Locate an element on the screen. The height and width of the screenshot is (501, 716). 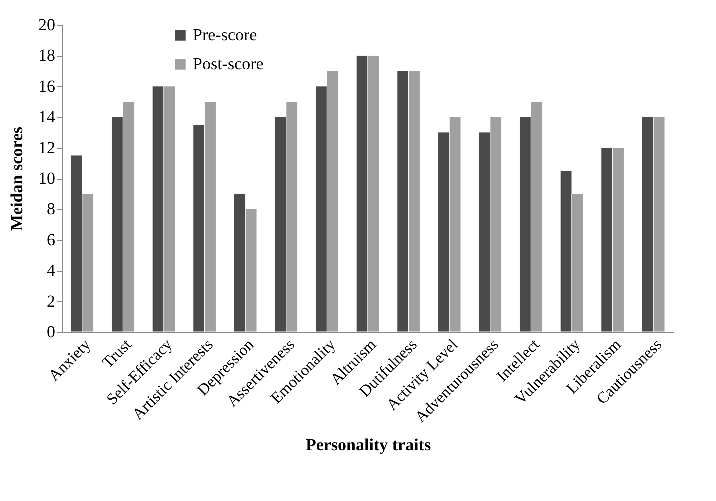
y-tick-label: 6 is located at coordinates (51, 240).